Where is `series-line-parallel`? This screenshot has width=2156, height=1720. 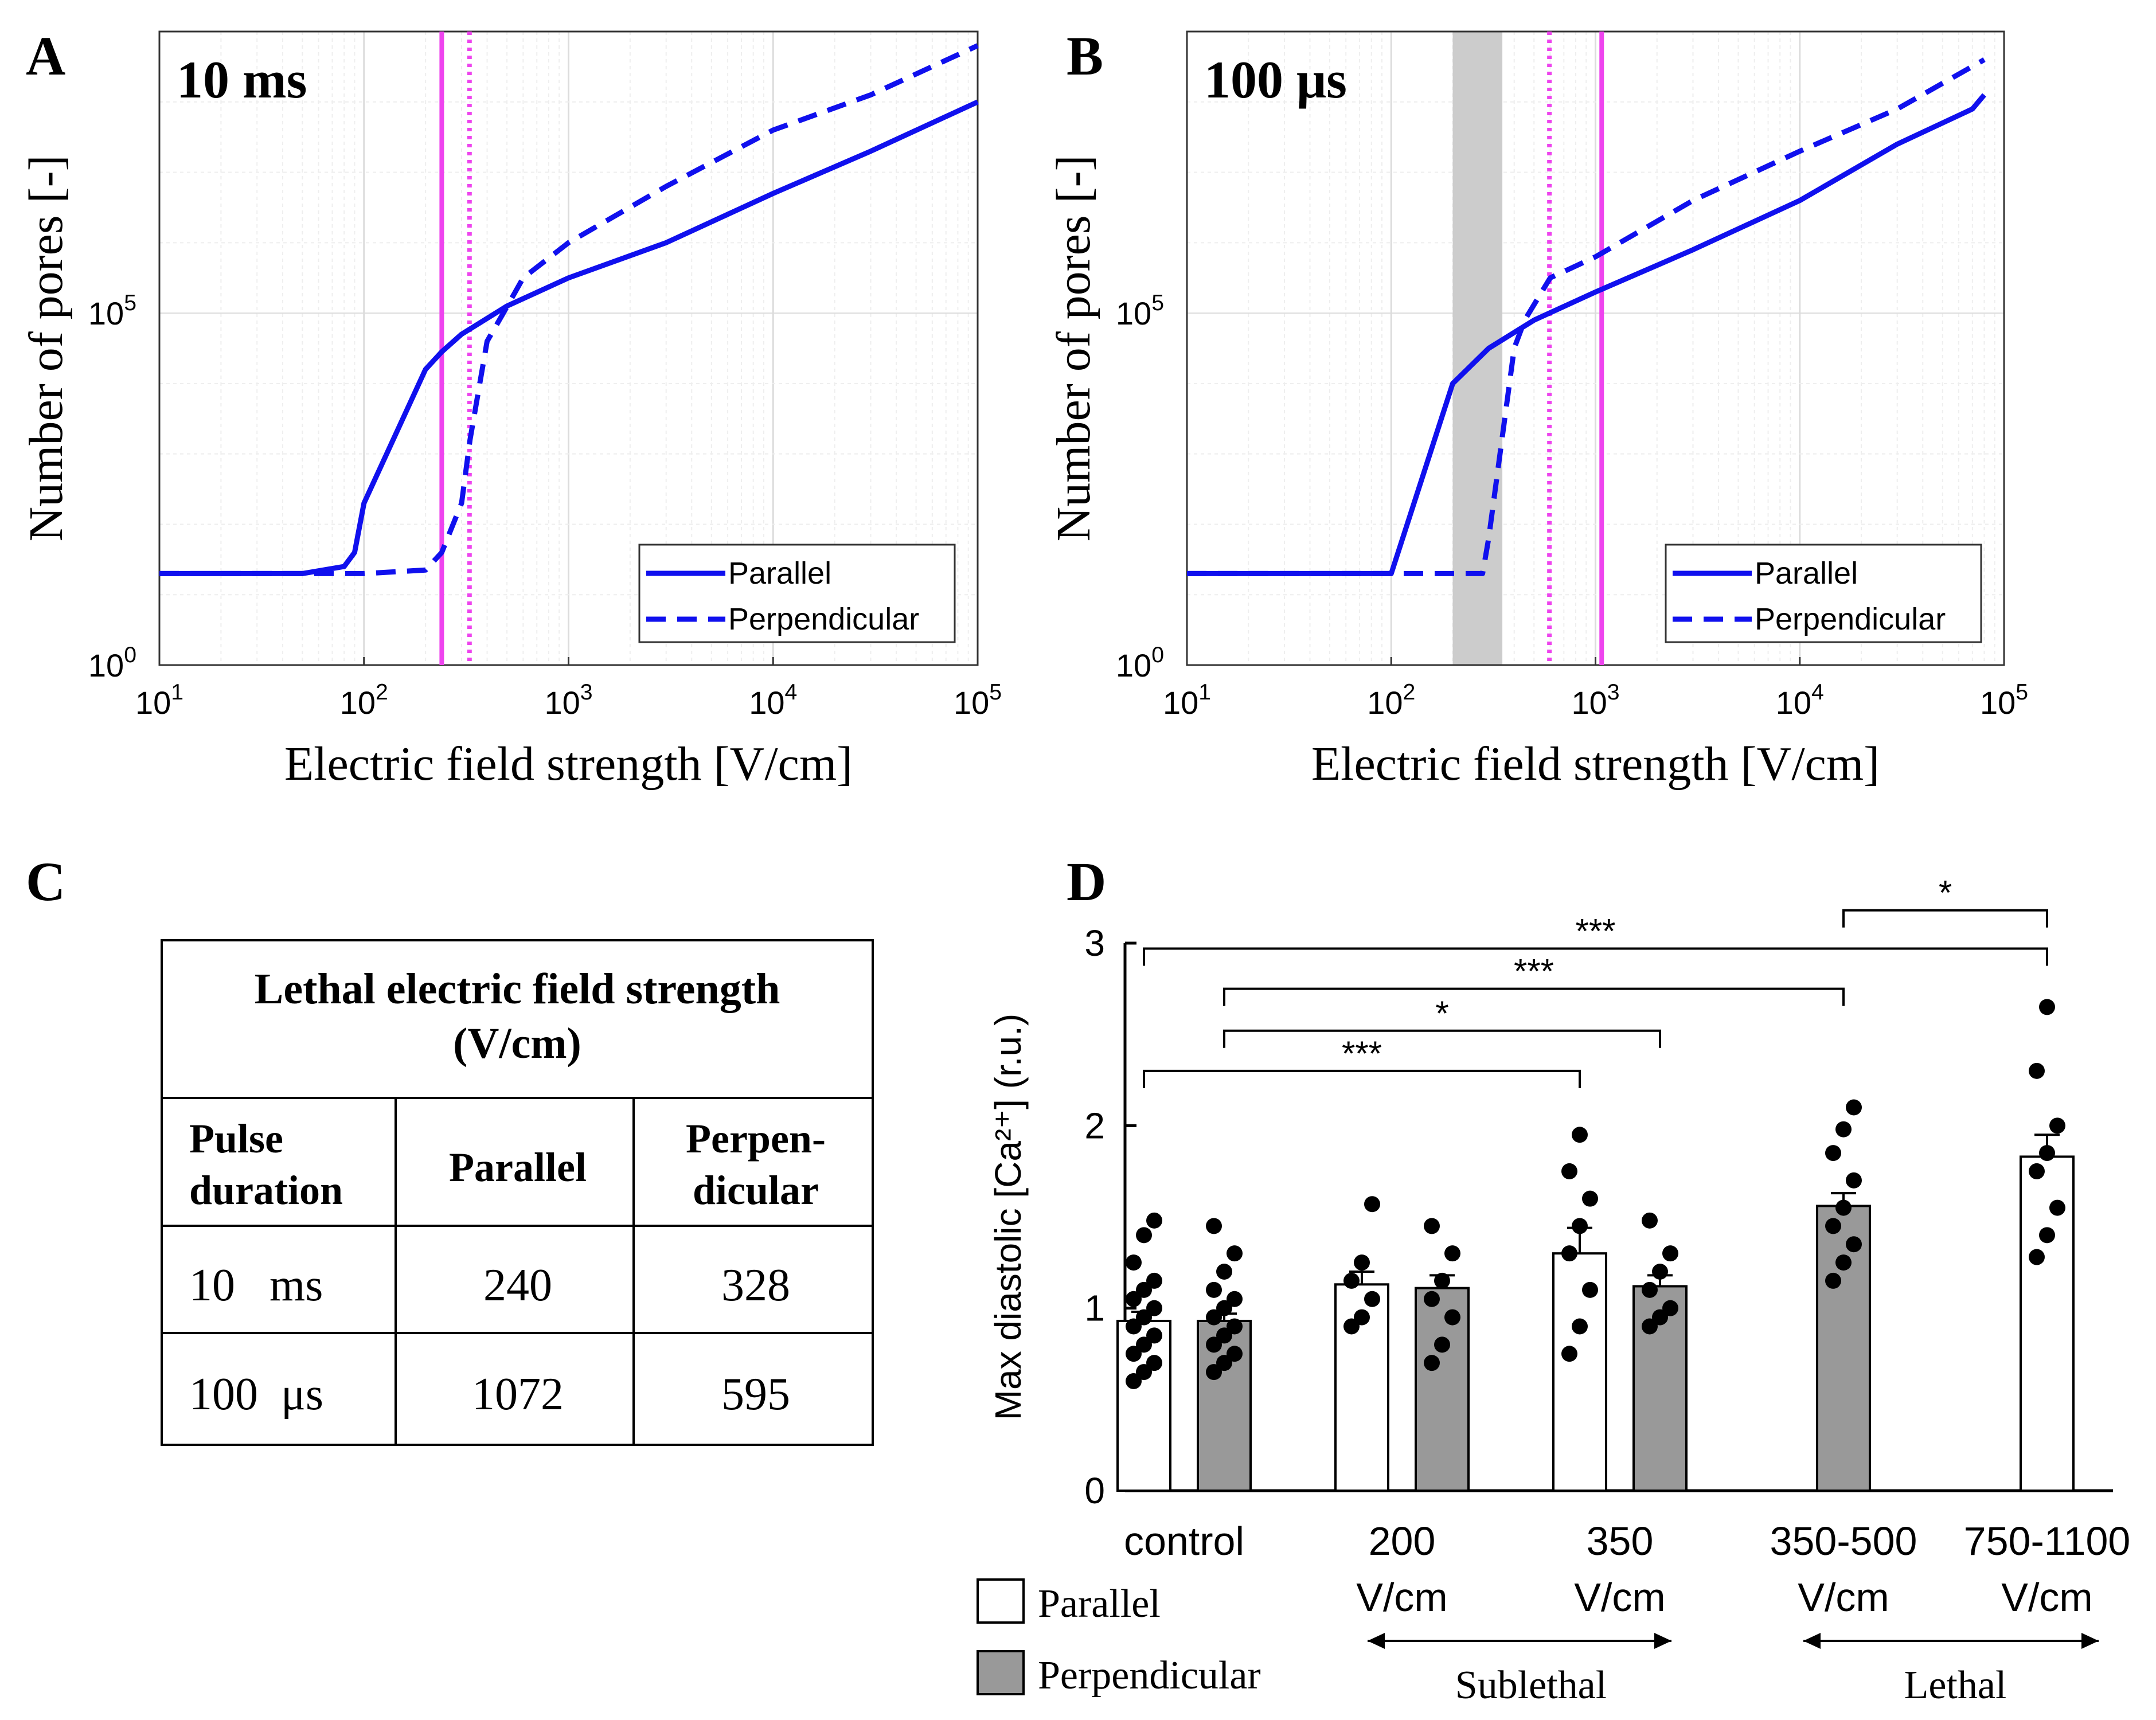
series-line-parallel is located at coordinates (569, 337).